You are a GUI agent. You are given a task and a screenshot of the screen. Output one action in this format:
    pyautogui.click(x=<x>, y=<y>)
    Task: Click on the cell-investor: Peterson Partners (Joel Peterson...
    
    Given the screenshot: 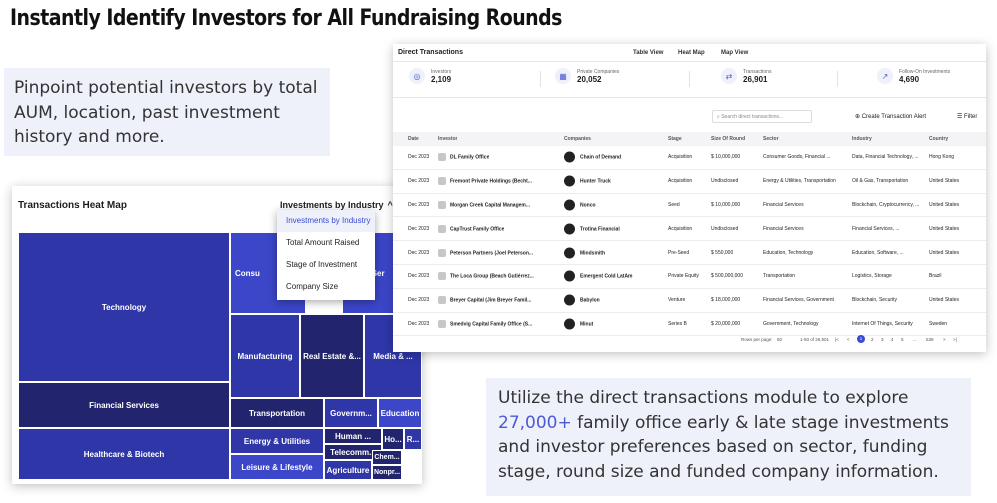 What is the action you would take?
    pyautogui.click(x=485, y=252)
    